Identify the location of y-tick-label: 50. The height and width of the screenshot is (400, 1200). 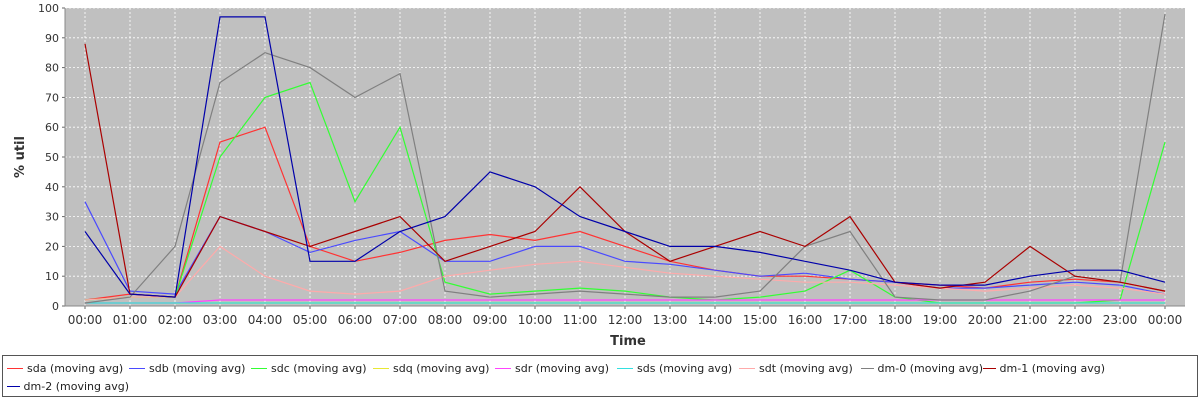
(52, 157).